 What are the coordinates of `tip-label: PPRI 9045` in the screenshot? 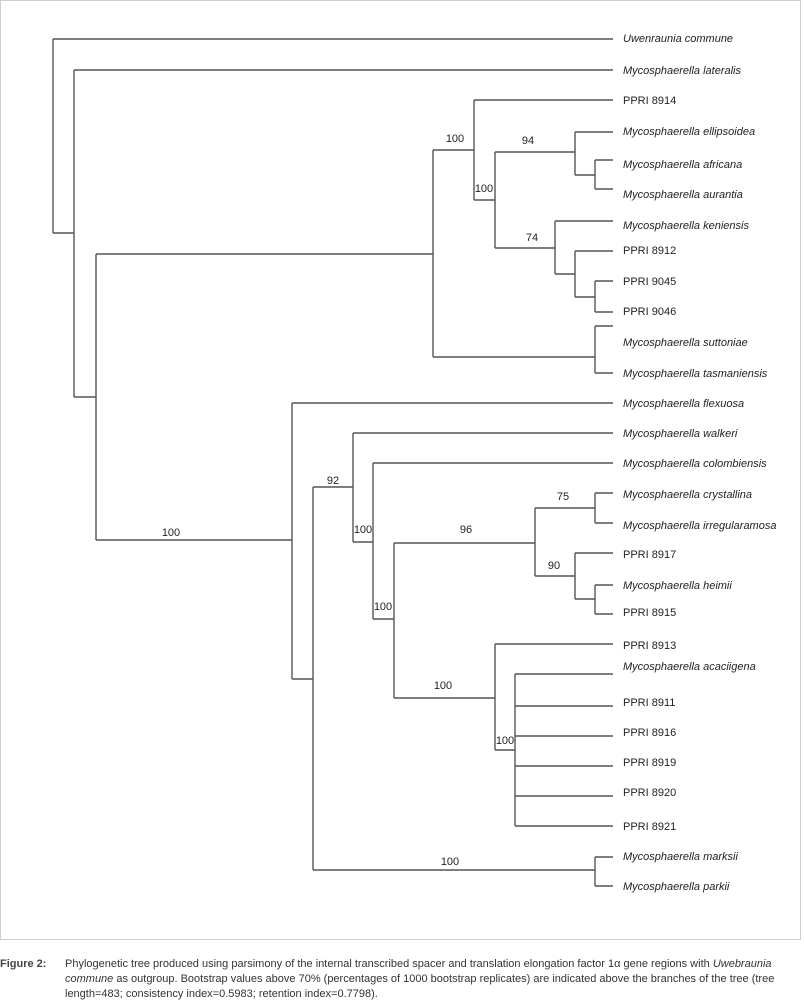 It's located at (649, 282).